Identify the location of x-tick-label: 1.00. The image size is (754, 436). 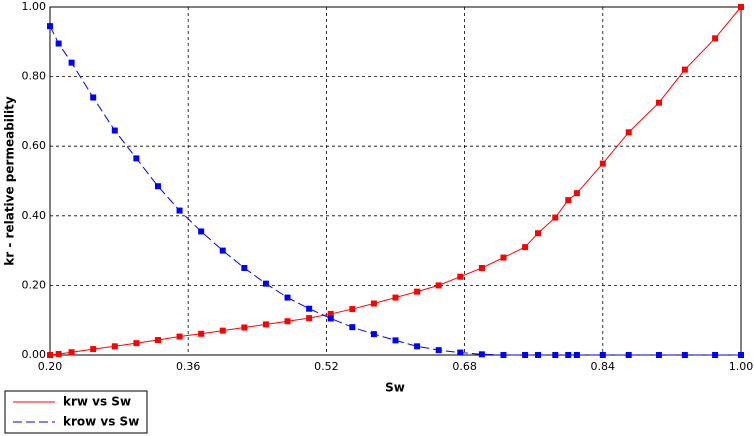
(741, 366).